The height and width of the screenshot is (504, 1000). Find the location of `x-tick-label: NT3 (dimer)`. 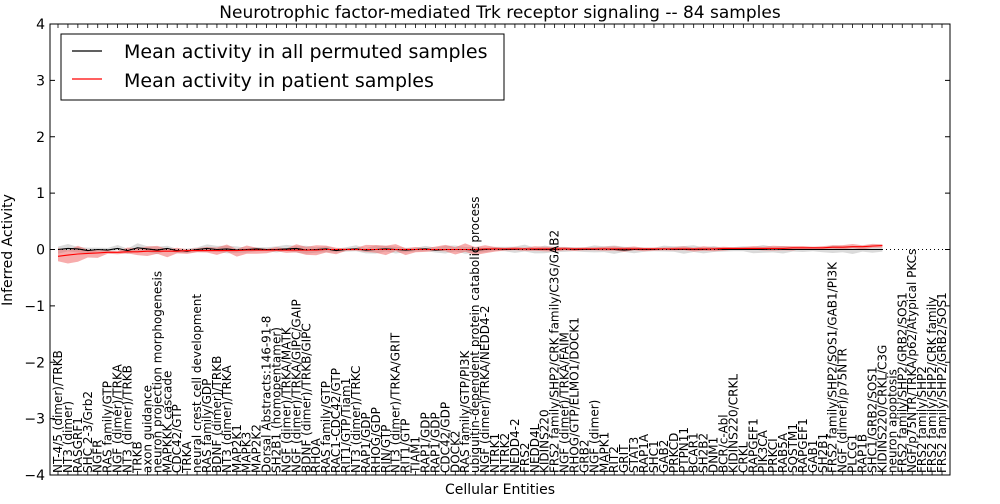

x-tick-label: NT3 (dimer) is located at coordinates (68, 437).